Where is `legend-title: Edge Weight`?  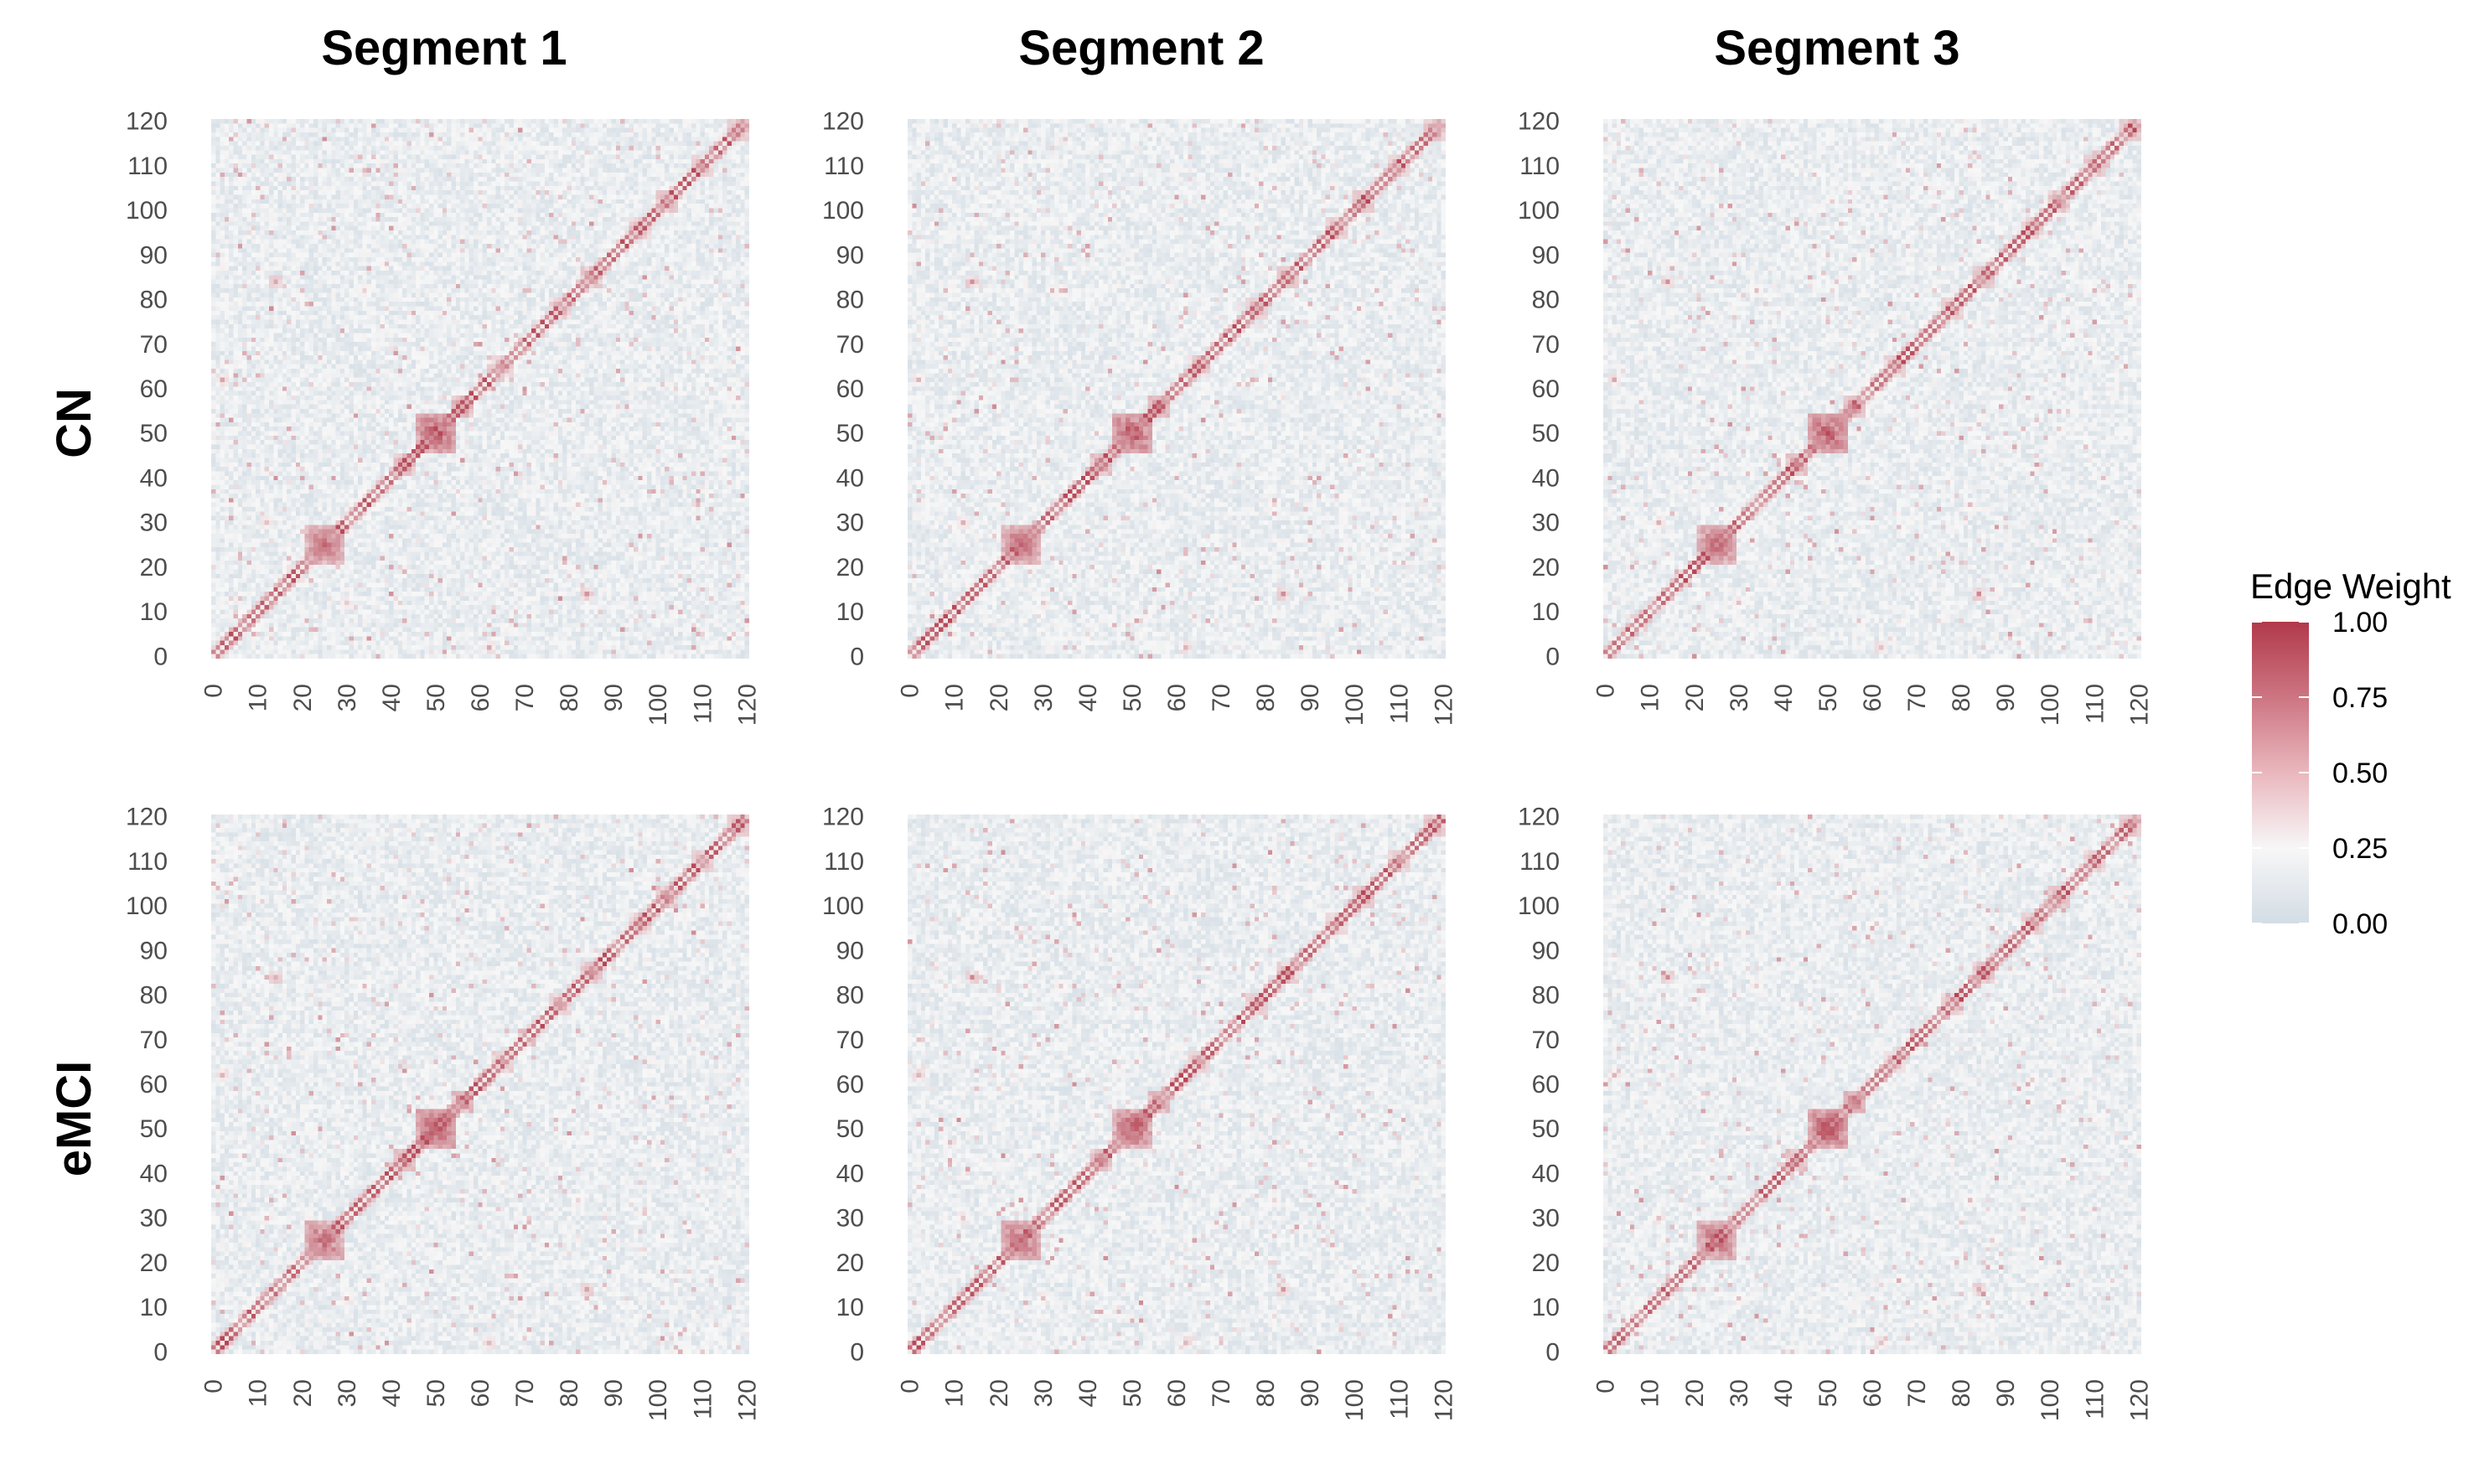 legend-title: Edge Weight is located at coordinates (2350, 586).